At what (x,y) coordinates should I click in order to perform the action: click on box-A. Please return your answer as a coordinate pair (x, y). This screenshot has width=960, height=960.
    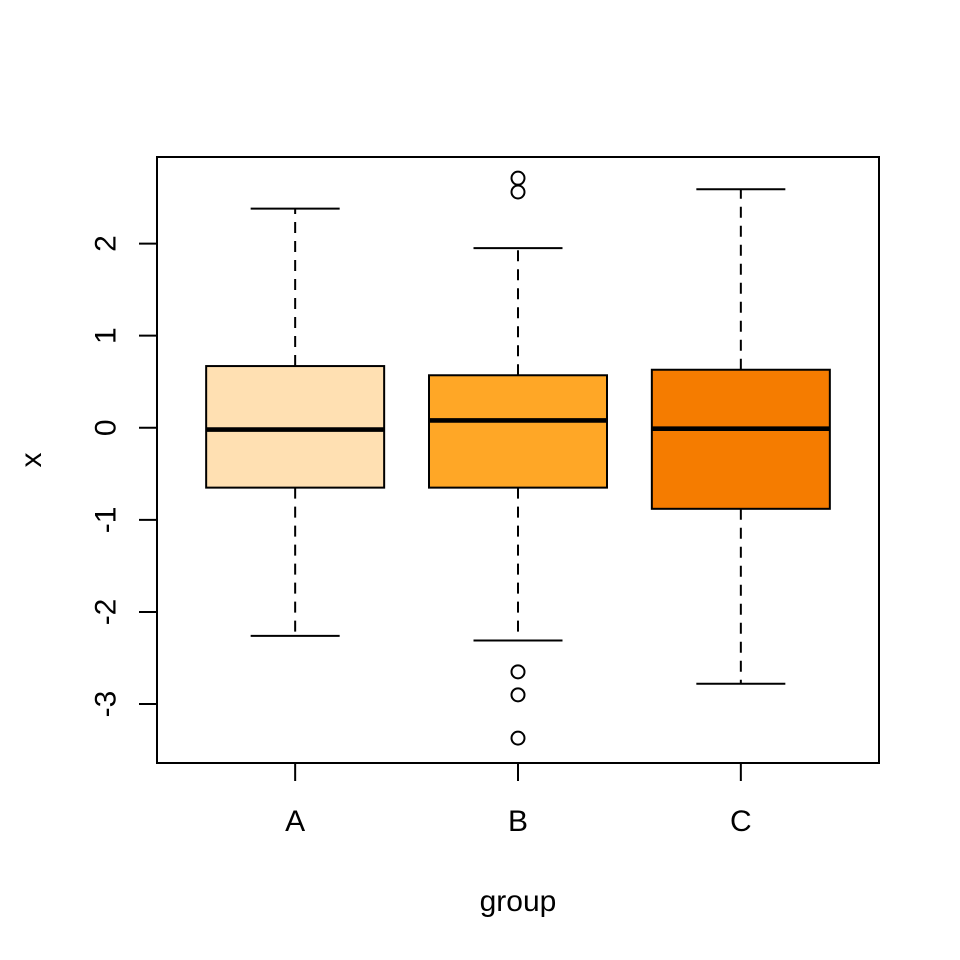
    Looking at the image, I should click on (295, 427).